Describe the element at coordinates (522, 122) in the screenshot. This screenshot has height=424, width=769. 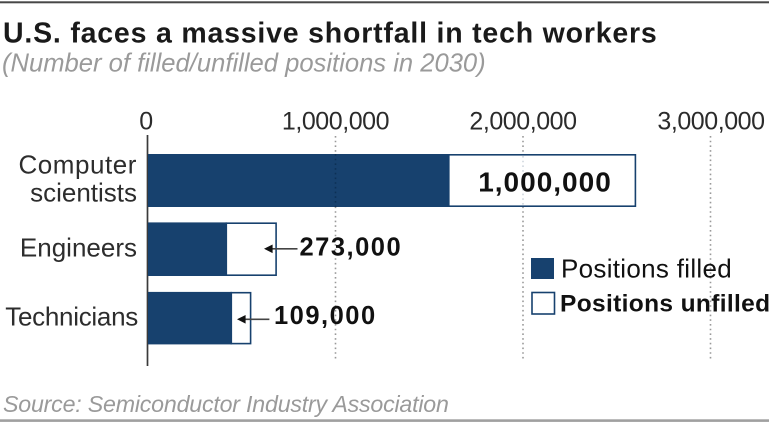
I see `svg-text: 2,000,000` at that location.